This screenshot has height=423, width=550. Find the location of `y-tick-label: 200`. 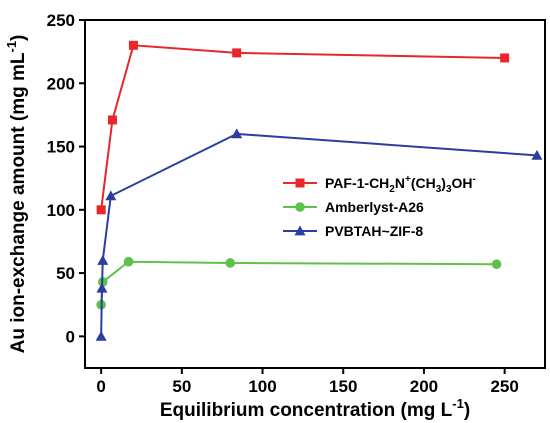

y-tick-label: 200 is located at coordinates (61, 83).